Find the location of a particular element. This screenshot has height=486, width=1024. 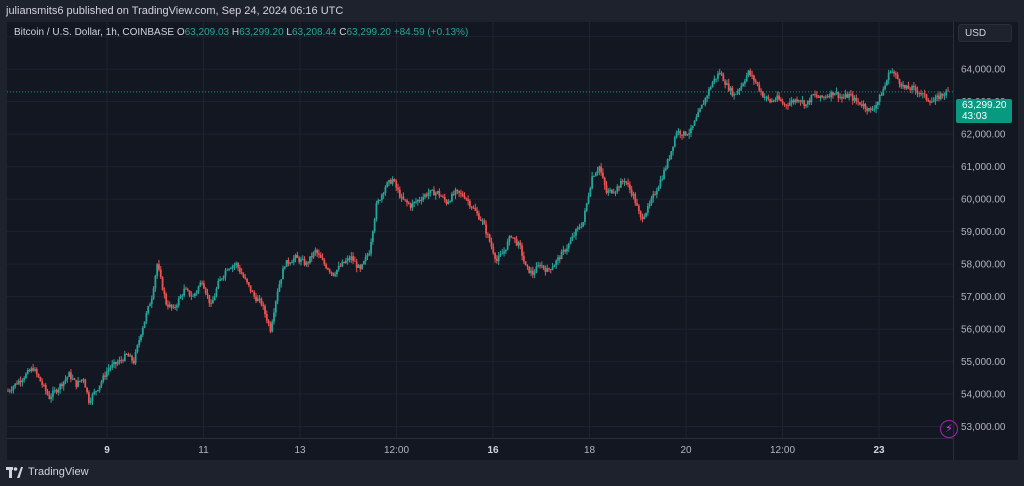

lightning-icon: ⚡ is located at coordinates (949, 429).